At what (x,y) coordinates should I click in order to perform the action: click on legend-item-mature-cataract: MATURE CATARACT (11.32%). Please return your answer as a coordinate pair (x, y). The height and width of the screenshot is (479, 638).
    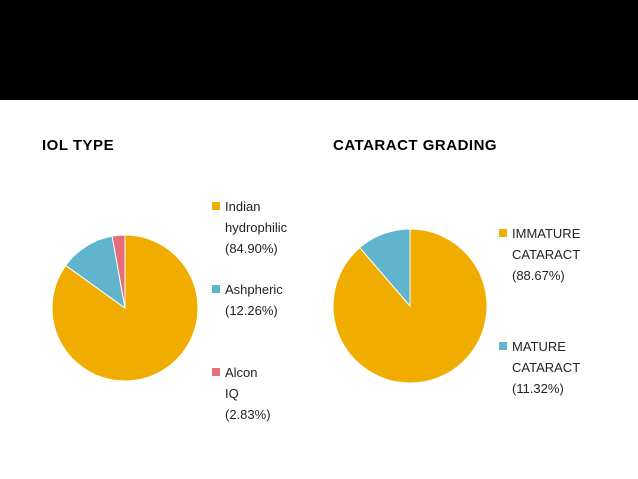
    Looking at the image, I should click on (539, 367).